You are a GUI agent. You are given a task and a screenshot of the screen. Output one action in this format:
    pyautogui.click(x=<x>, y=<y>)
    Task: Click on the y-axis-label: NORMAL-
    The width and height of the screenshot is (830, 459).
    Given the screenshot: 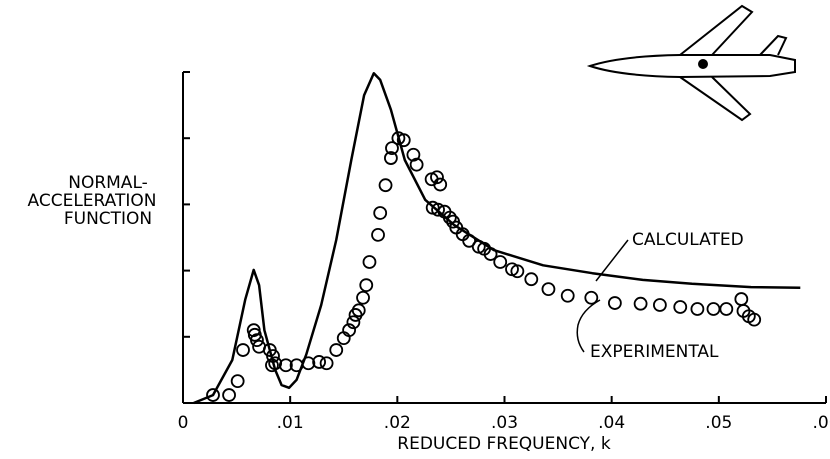 What is the action you would take?
    pyautogui.click(x=108, y=183)
    